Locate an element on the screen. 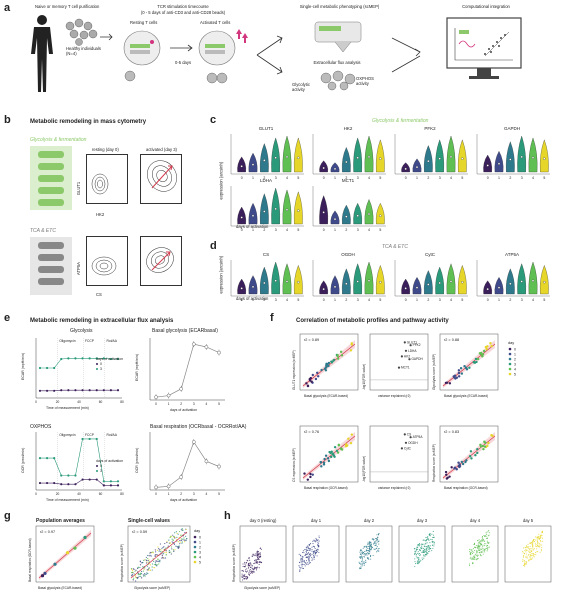 This screenshot has width=568, height=610. violin-title: LDHA is located at coordinates (266, 180).